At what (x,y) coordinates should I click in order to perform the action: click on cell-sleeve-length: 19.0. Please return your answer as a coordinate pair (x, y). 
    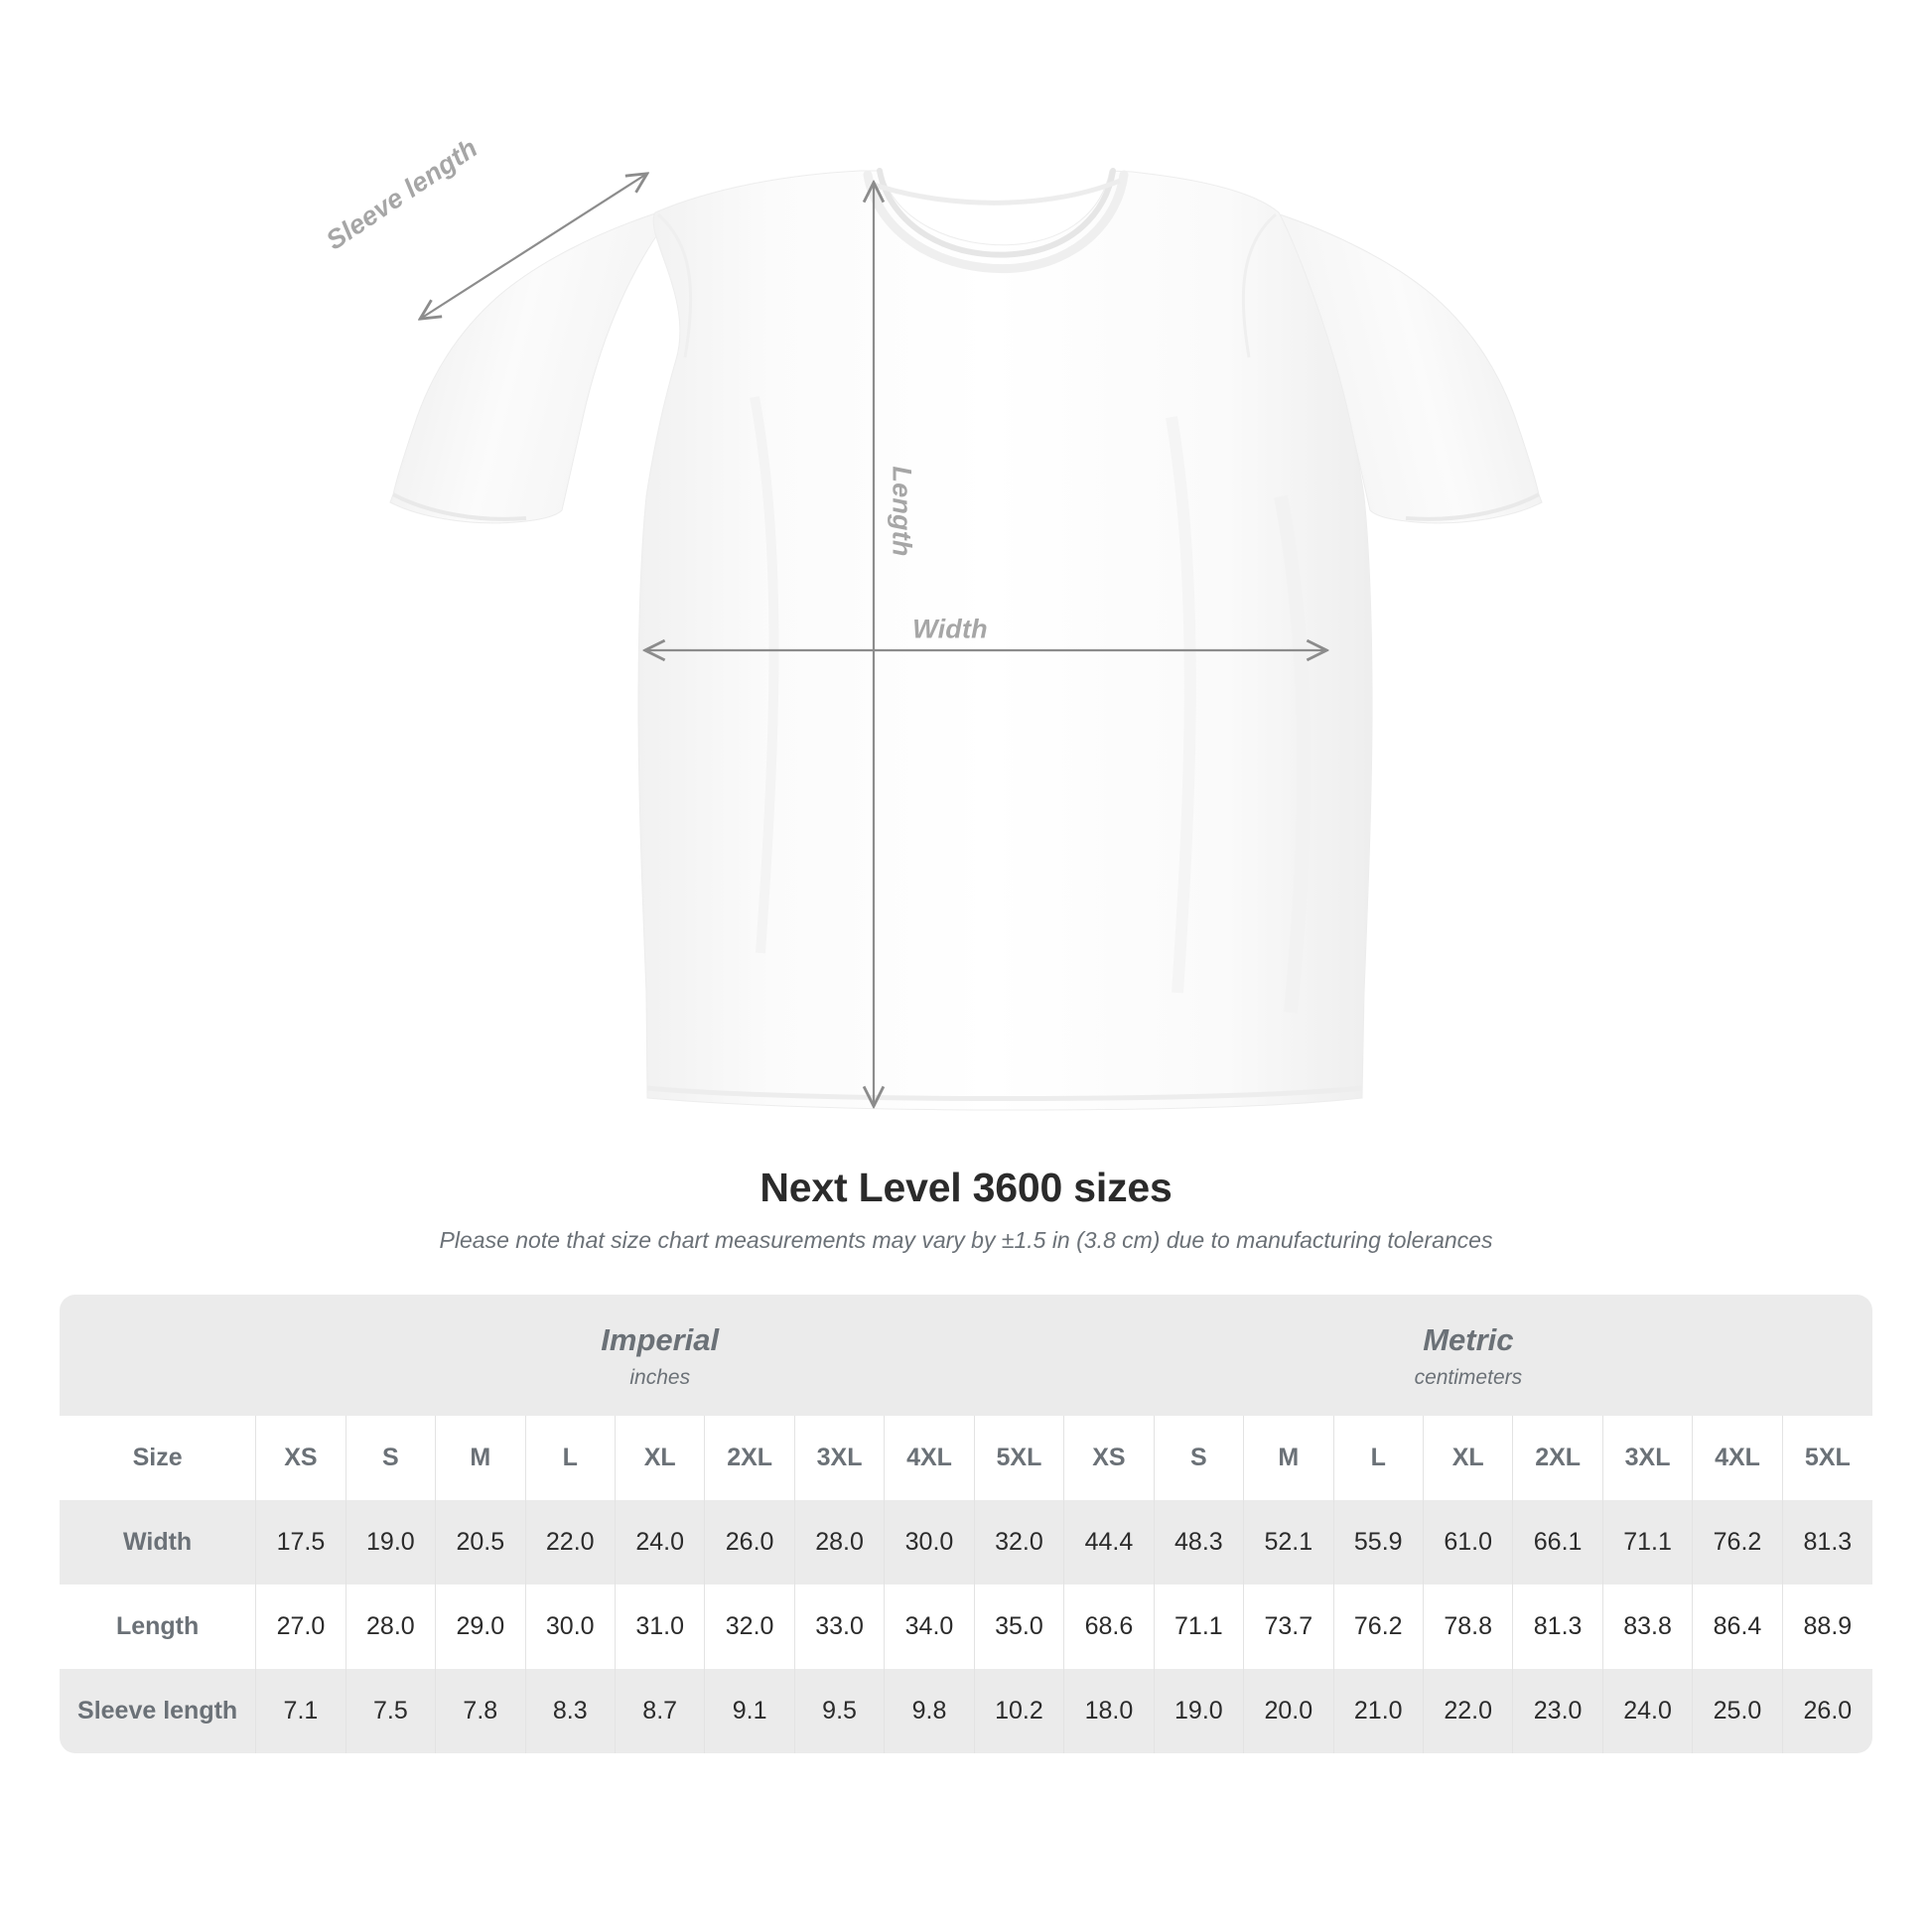
    Looking at the image, I should click on (1199, 1711).